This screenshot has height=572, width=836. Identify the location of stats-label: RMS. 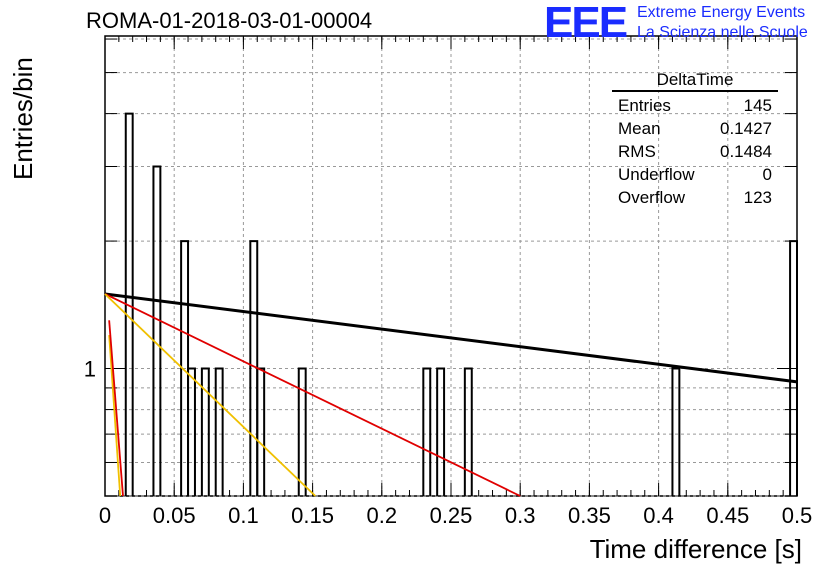
(637, 151).